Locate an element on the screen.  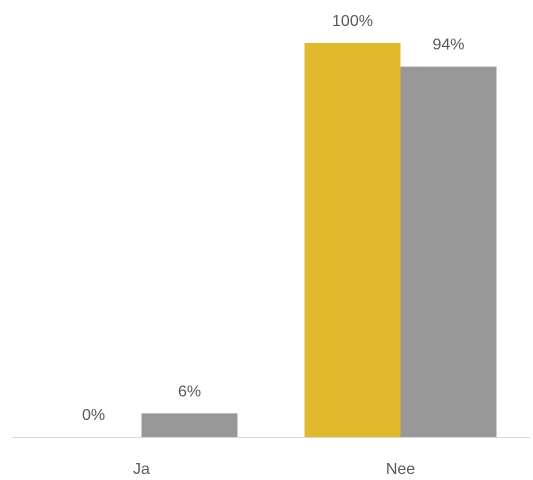
data-label-ja-series-1: 0% is located at coordinates (93, 415).